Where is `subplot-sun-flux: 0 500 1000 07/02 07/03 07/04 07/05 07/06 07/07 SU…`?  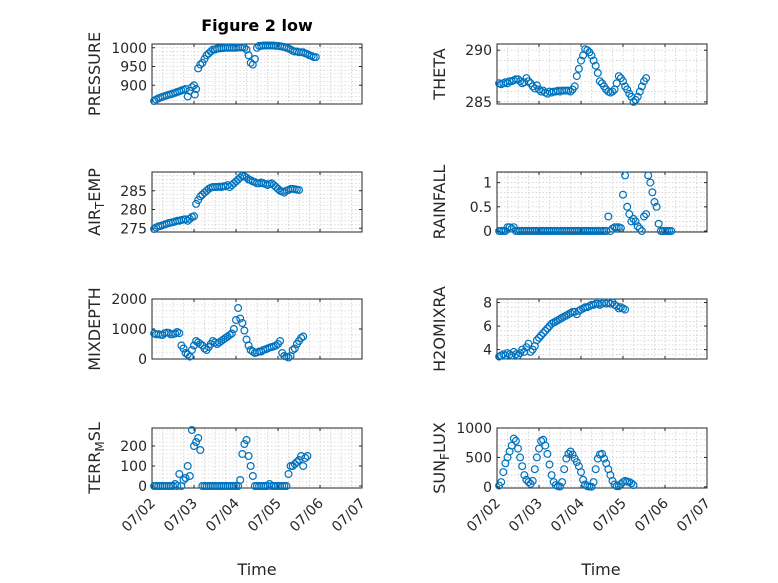
subplot-sun-flux: 0 500 1000 07/02 07/03 07/04 07/05 07/06 07/07 SU… is located at coordinates (572, 478).